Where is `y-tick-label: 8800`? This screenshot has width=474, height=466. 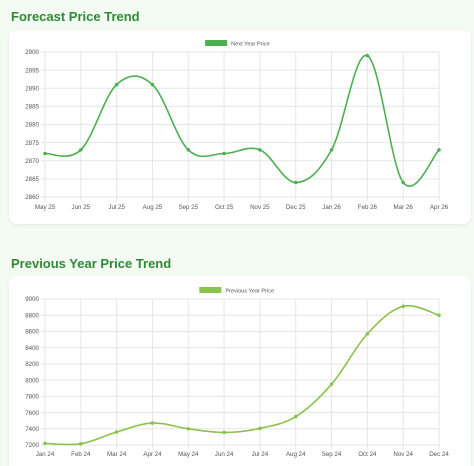 y-tick-label: 8800 is located at coordinates (32, 315).